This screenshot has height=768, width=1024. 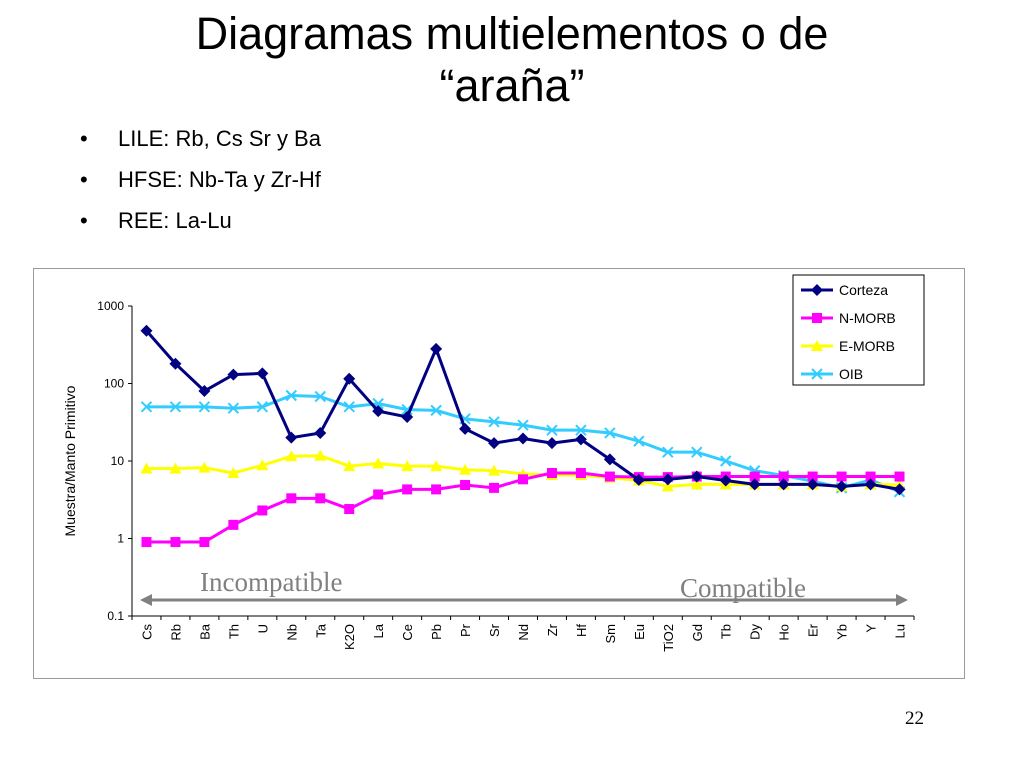 What do you see at coordinates (219, 138) in the screenshot?
I see `bullet-text: LILE: Rb, Cs Sr y Ba` at bounding box center [219, 138].